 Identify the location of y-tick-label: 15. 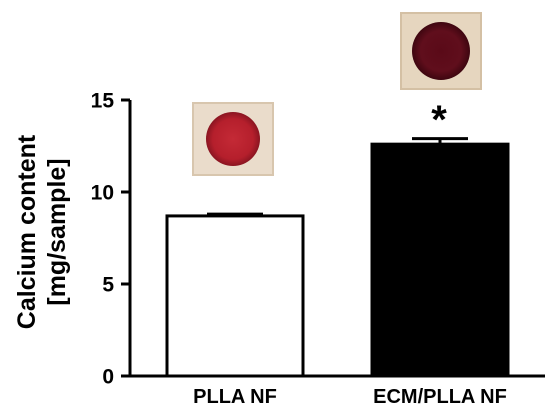
(103, 101).